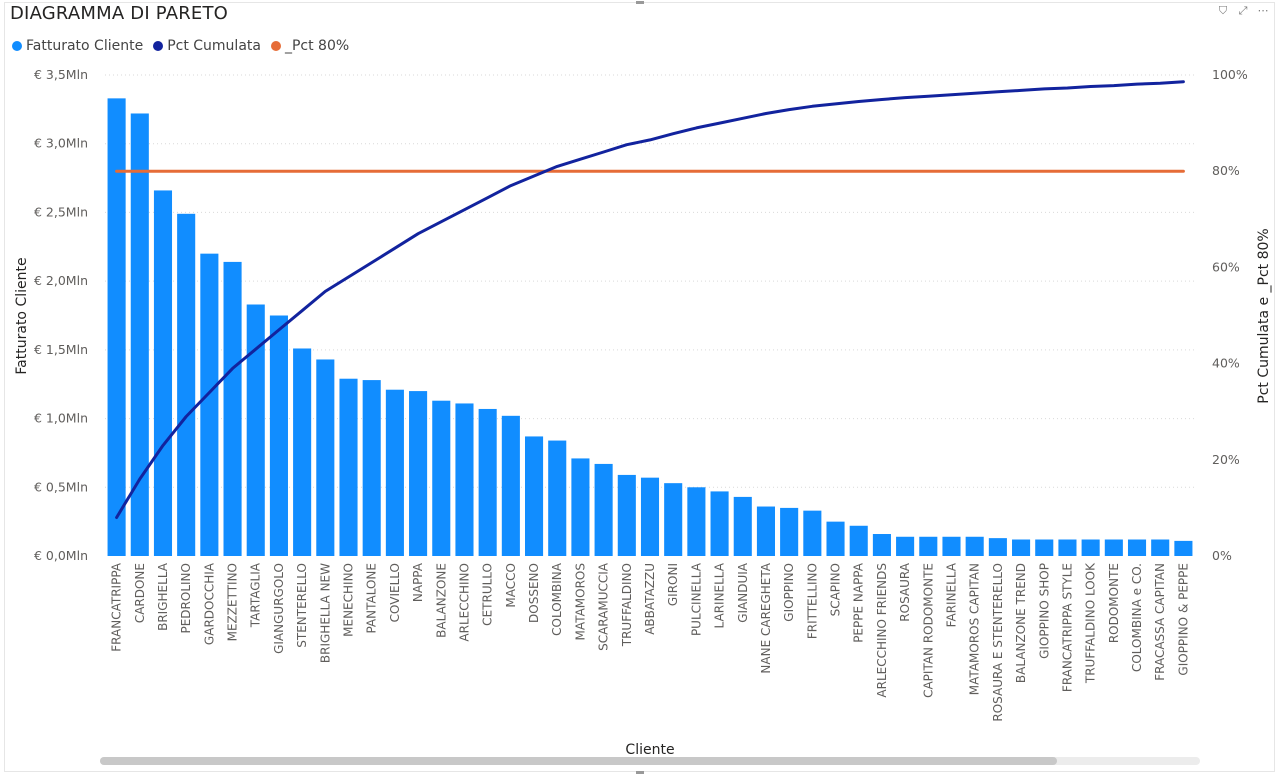  Describe the element at coordinates (61, 555) in the screenshot. I see `y-axis-tick-label: € 0,0Mln` at that location.